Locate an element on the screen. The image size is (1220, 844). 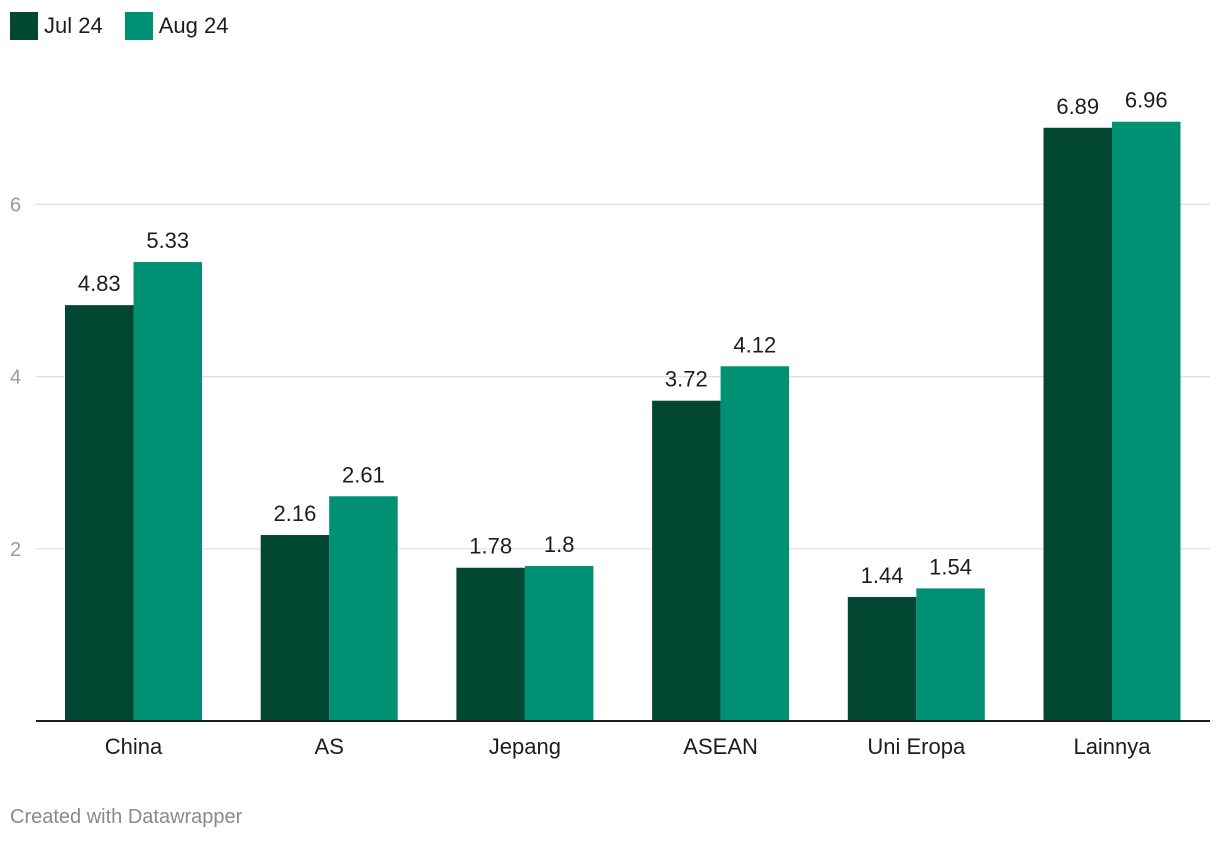
data-label: 1.44 is located at coordinates (882, 575).